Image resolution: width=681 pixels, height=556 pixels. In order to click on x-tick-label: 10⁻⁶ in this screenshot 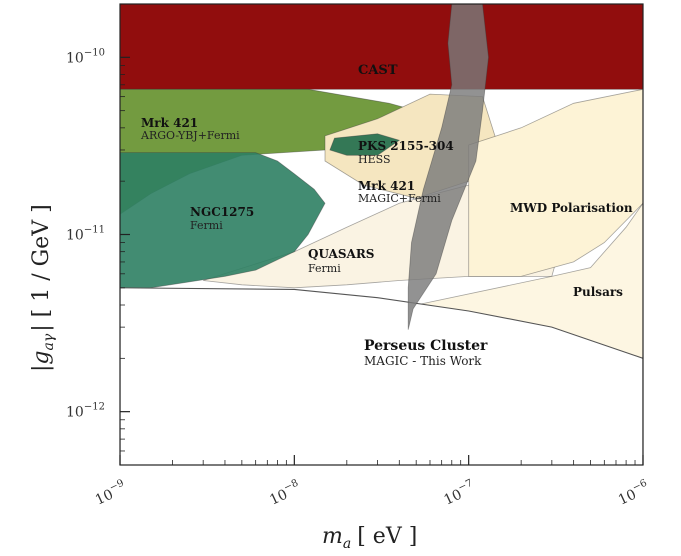, I will do `click(634, 493)`.